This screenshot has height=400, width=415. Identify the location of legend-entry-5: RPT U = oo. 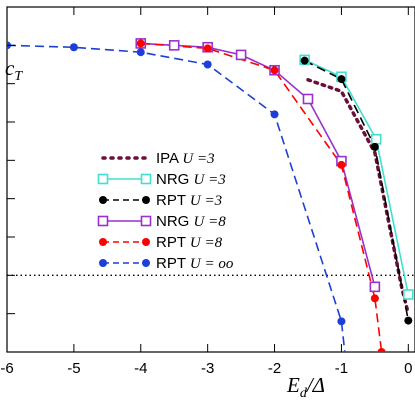
(166, 263).